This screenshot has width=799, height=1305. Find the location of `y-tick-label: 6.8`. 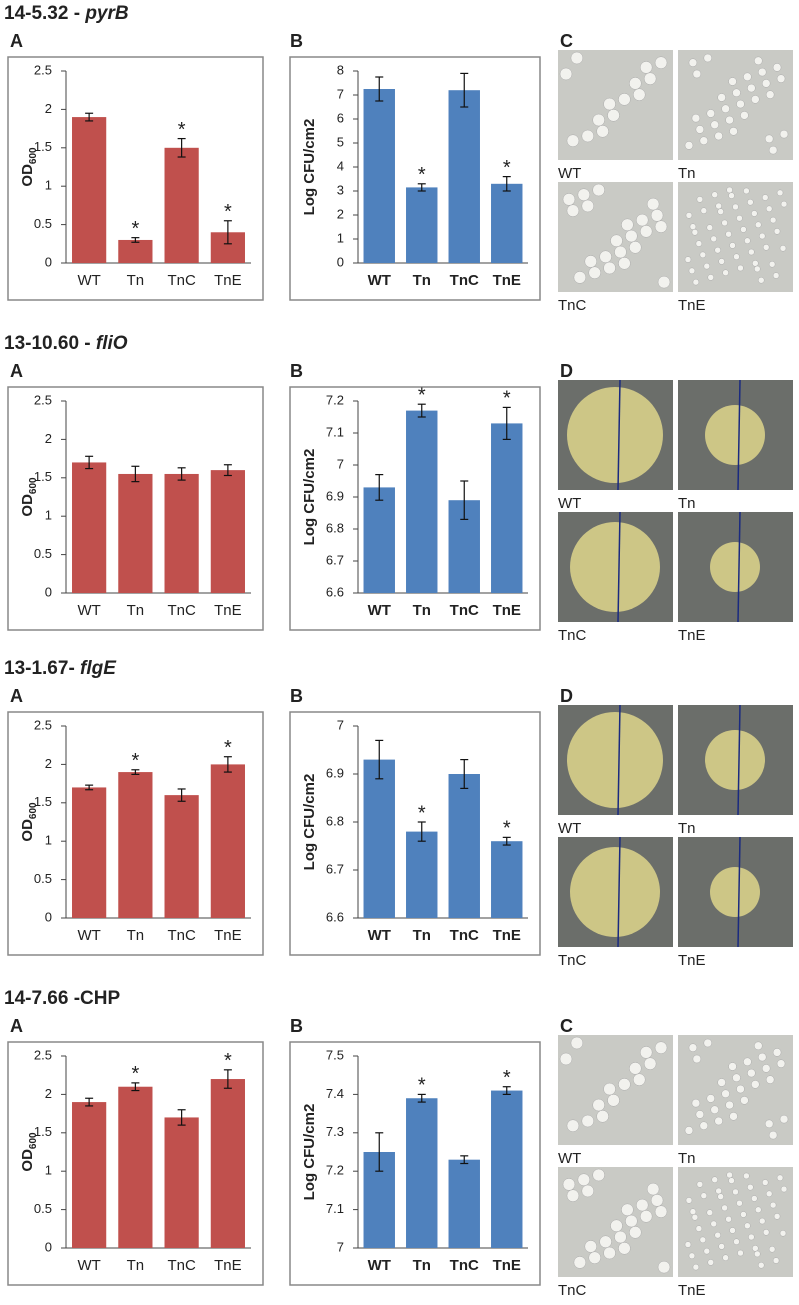

y-tick-label: 6.8 is located at coordinates (335, 820).